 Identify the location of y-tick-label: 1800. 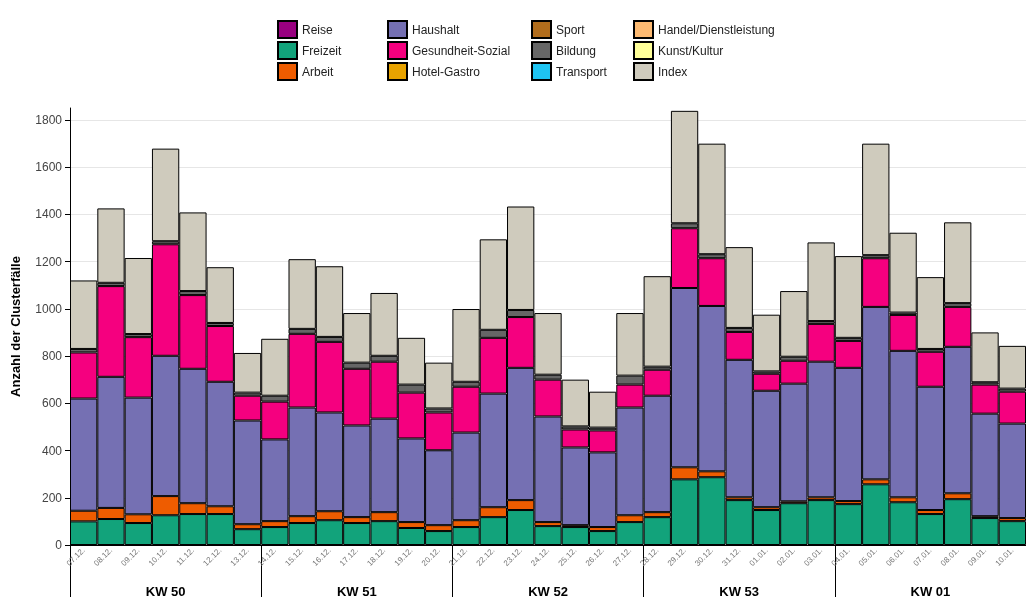
(49, 119).